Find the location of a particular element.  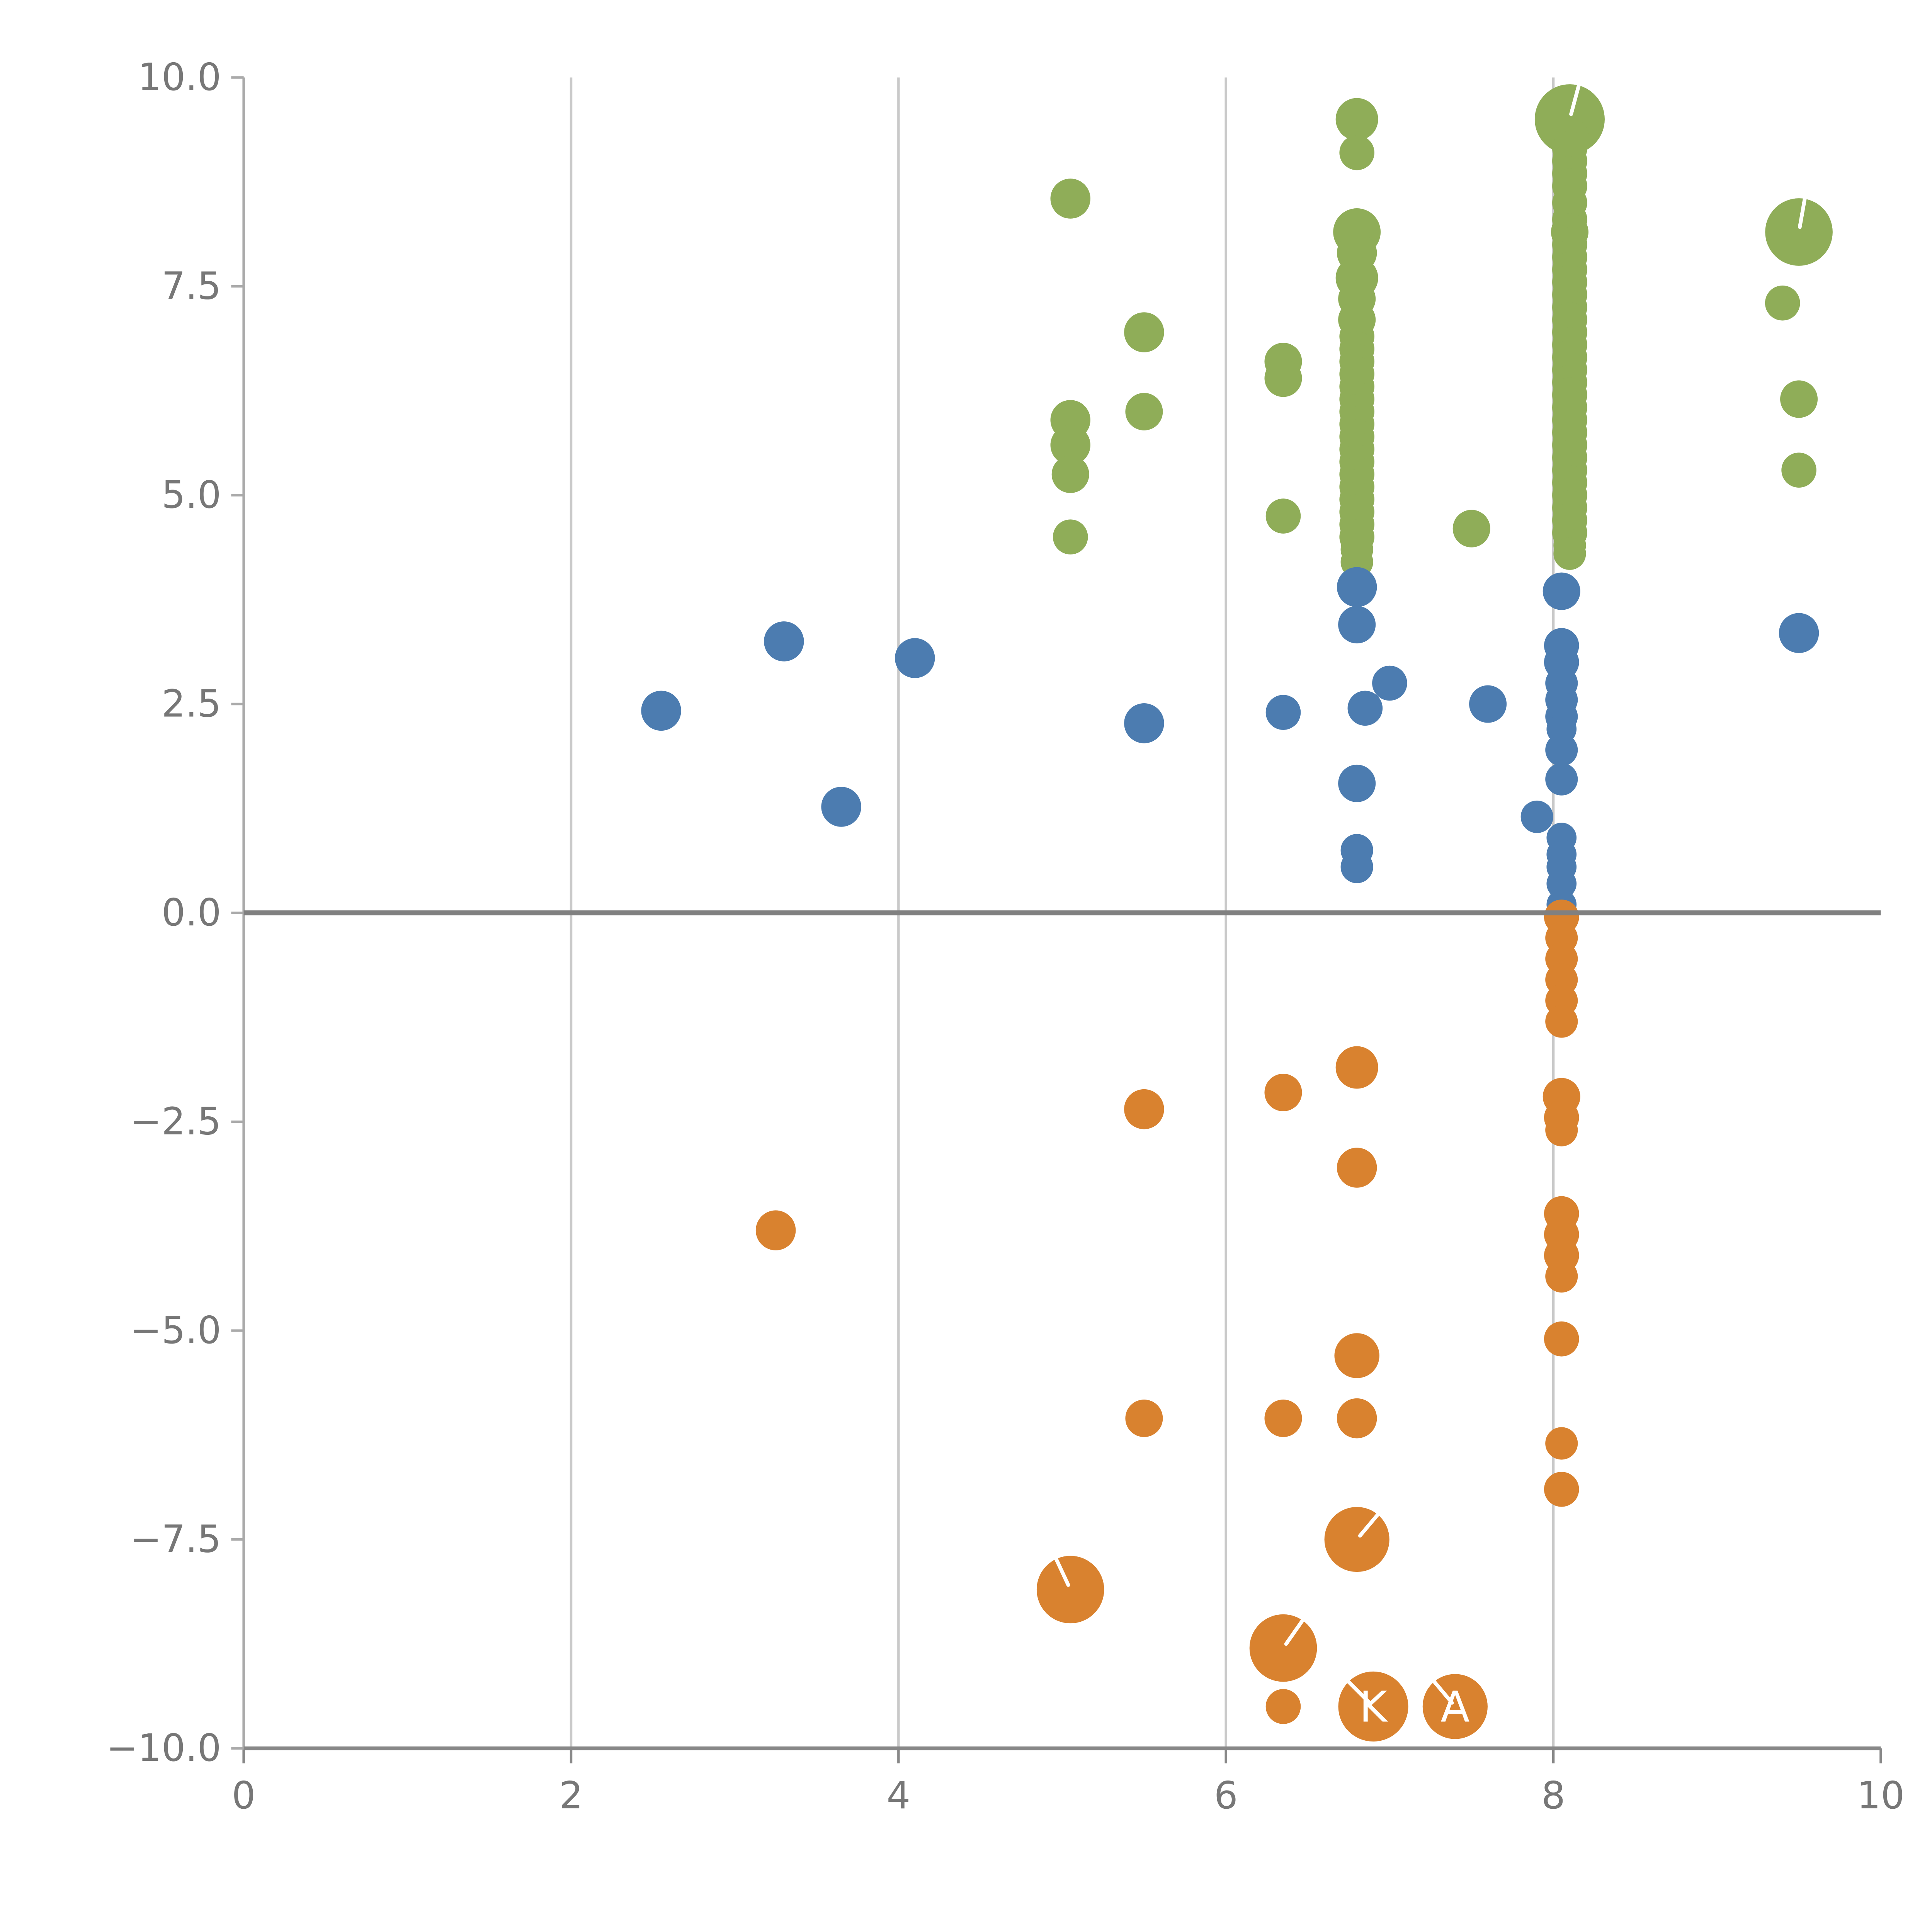

x-tick-label: 4 is located at coordinates (898, 1796).